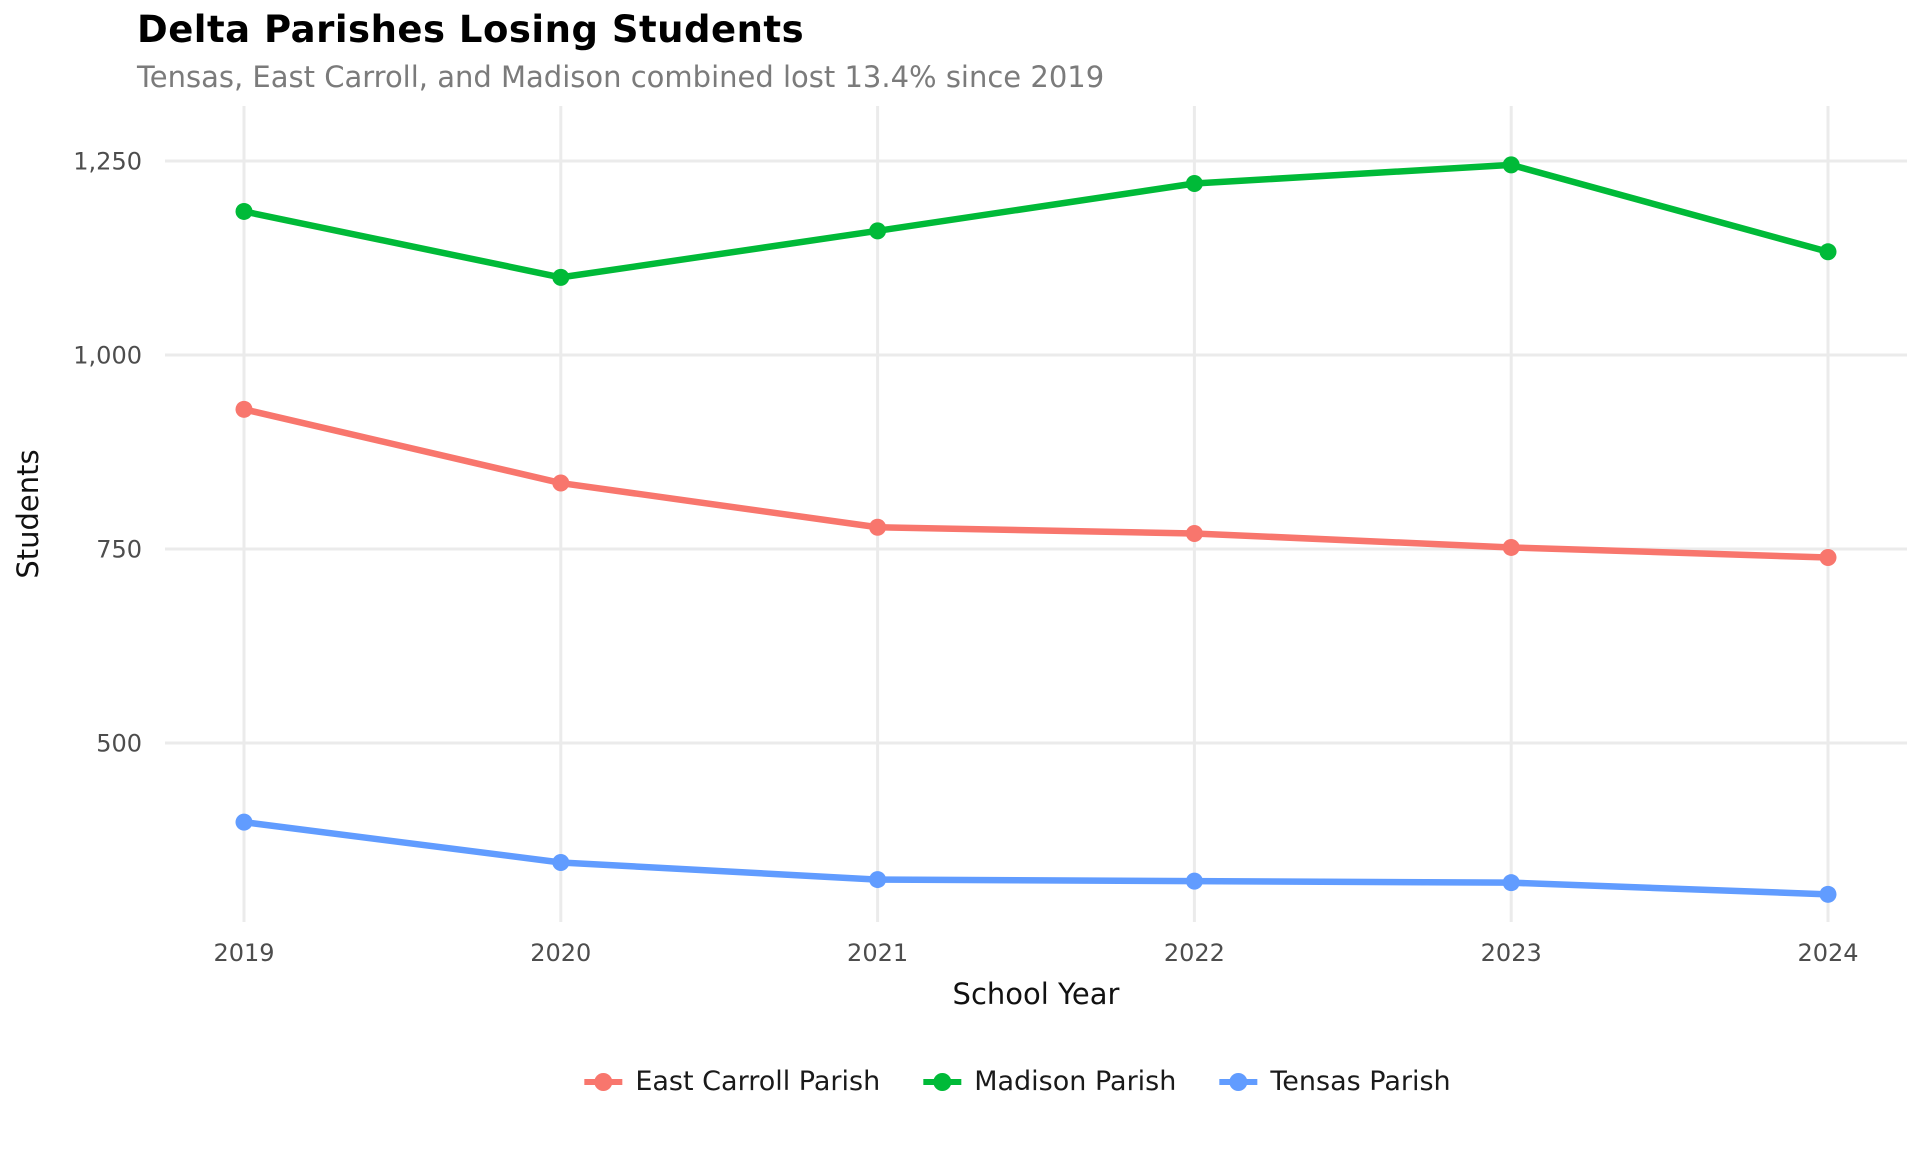 The width and height of the screenshot is (1920, 1152). What do you see at coordinates (1194, 953) in the screenshot?
I see `x-tick-label: 2022` at bounding box center [1194, 953].